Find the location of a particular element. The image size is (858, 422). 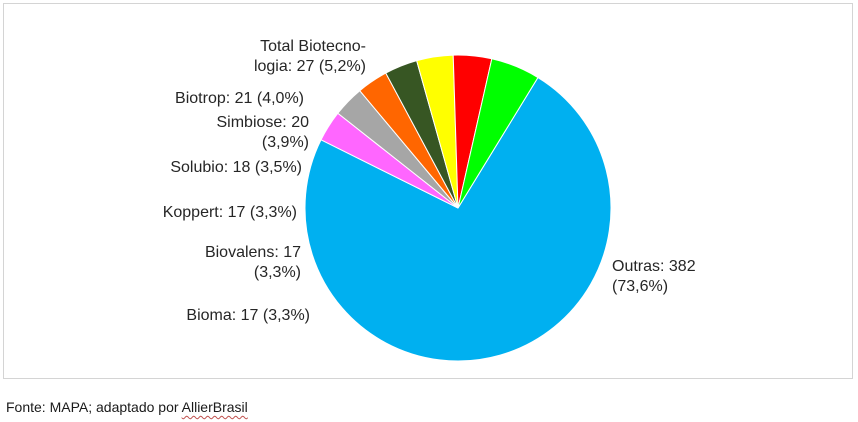

slice-label-line: Biovalens: 17 is located at coordinates (253, 252).